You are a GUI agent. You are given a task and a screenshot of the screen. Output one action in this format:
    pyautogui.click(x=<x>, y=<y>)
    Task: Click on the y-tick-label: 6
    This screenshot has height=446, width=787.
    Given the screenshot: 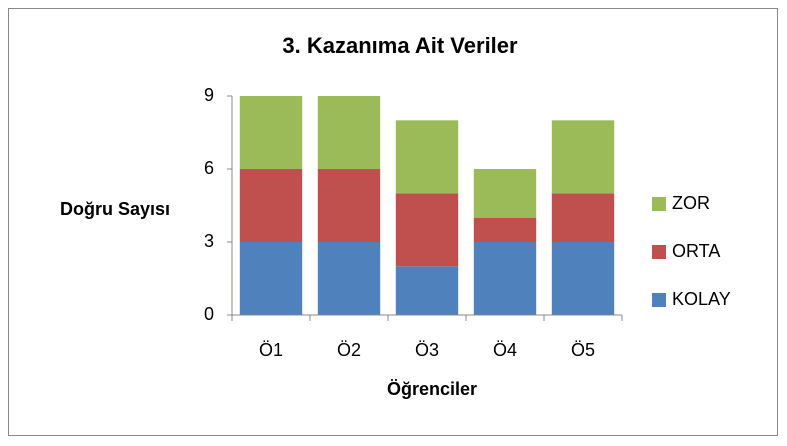 What is the action you would take?
    pyautogui.click(x=209, y=168)
    